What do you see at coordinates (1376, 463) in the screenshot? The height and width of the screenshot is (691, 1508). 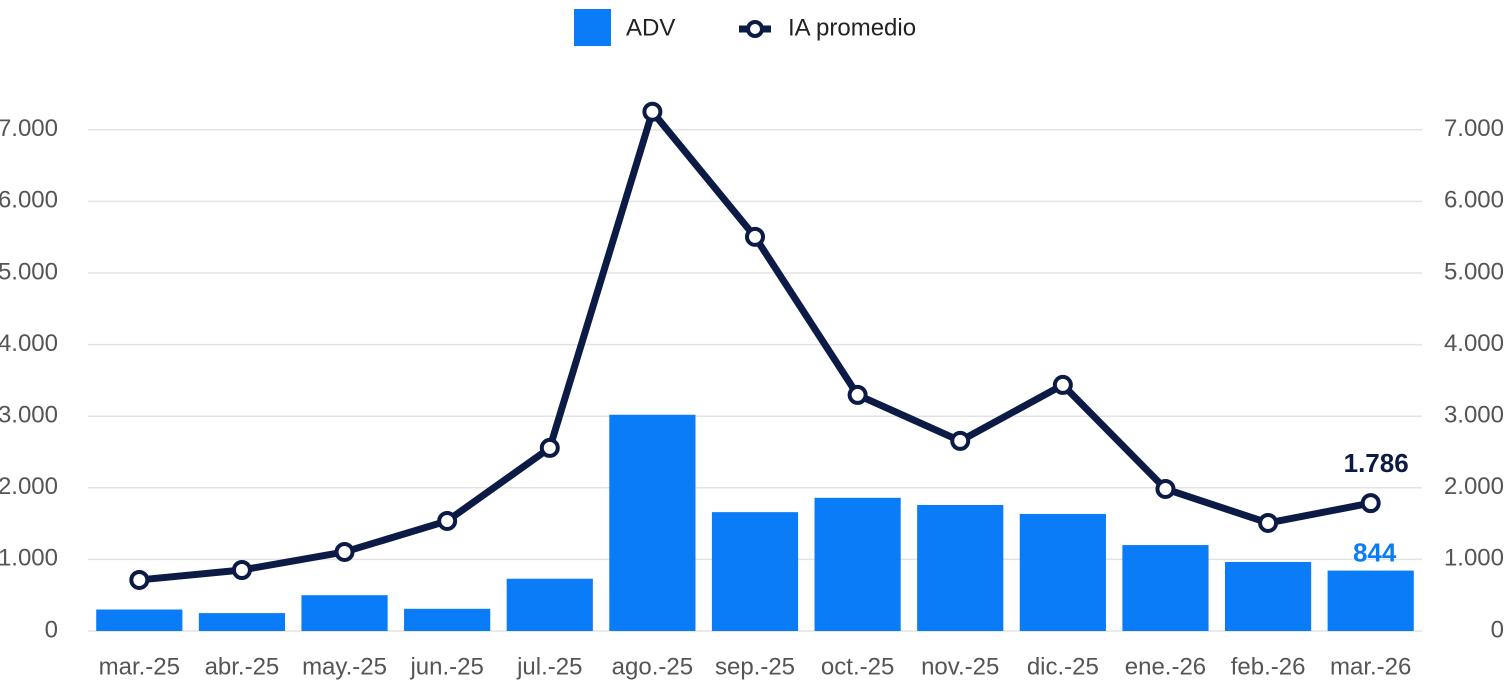 I see `data-label: 1.786` at bounding box center [1376, 463].